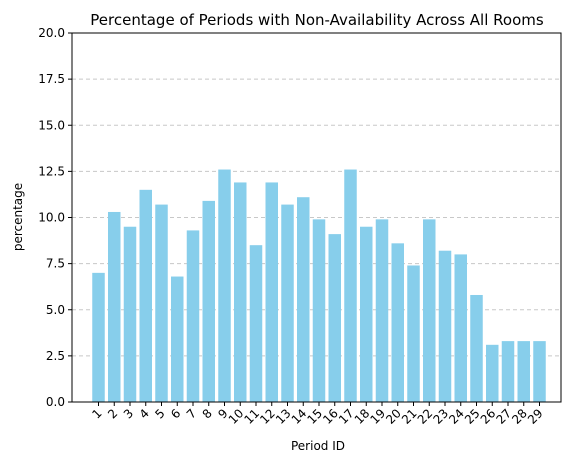 The height and width of the screenshot is (463, 579). Describe the element at coordinates (55, 402) in the screenshot. I see `y-tick-label: 0.0` at that location.